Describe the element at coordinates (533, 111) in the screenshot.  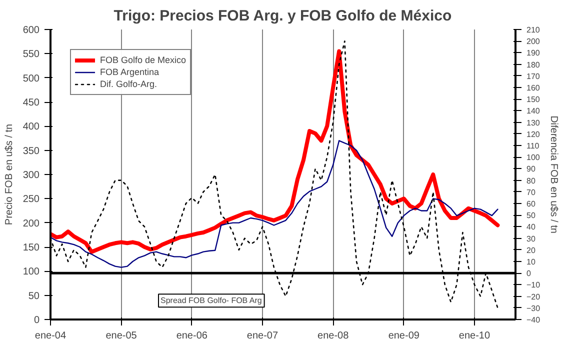
I see `y2-tick-label: 140` at that location.